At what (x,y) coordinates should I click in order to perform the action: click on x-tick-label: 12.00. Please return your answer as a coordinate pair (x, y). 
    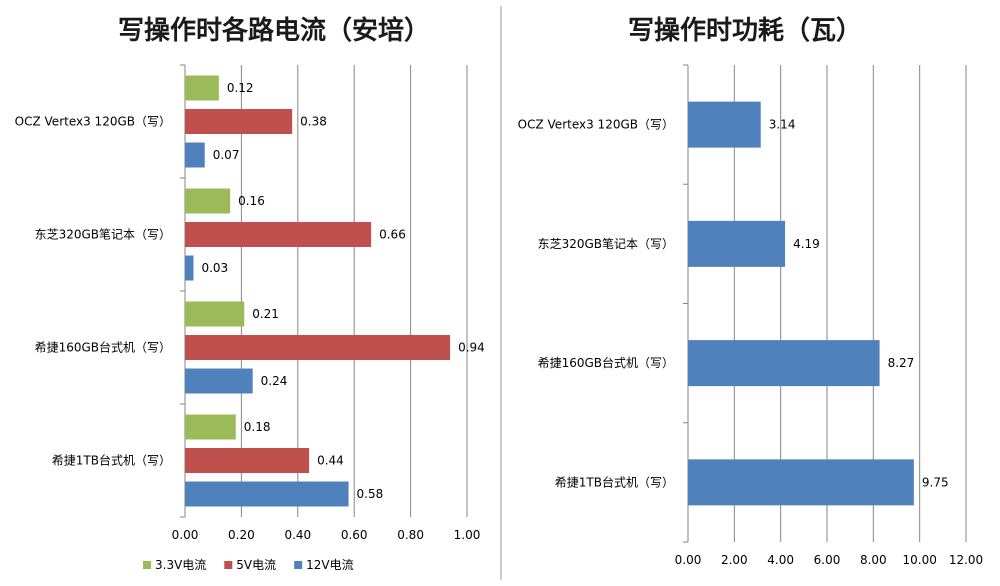
    Looking at the image, I should click on (966, 560).